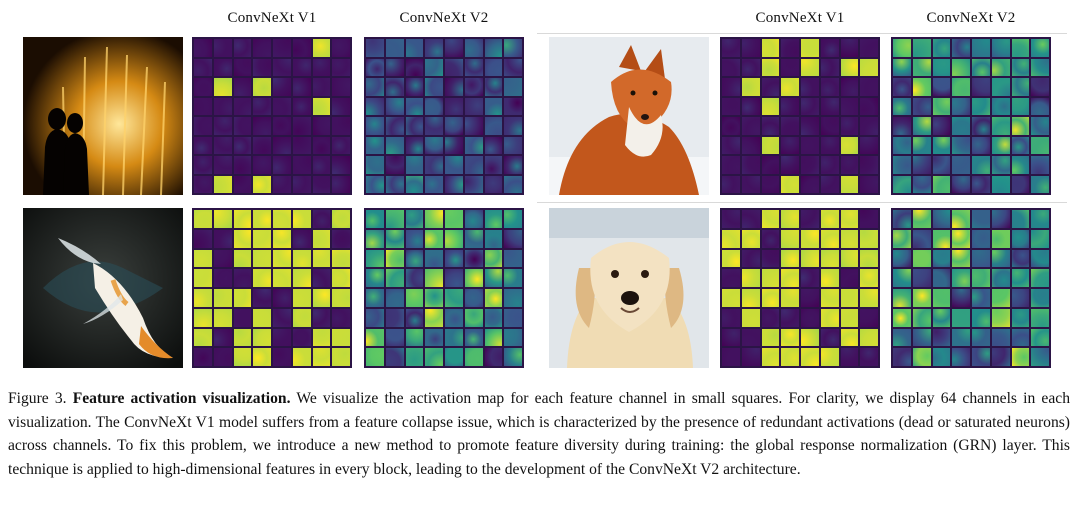 The width and height of the screenshot is (1080, 516). Describe the element at coordinates (800, 288) in the screenshot. I see `activation-grid-dog-v1` at that location.